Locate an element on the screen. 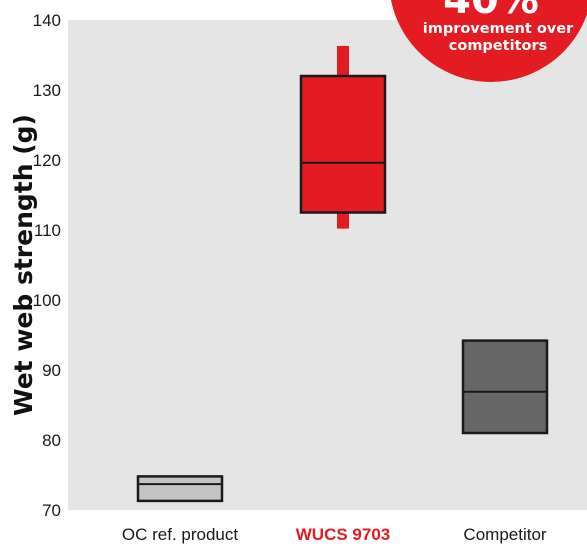  improvement-badge: 40% improvement over competitors is located at coordinates (489, 41).